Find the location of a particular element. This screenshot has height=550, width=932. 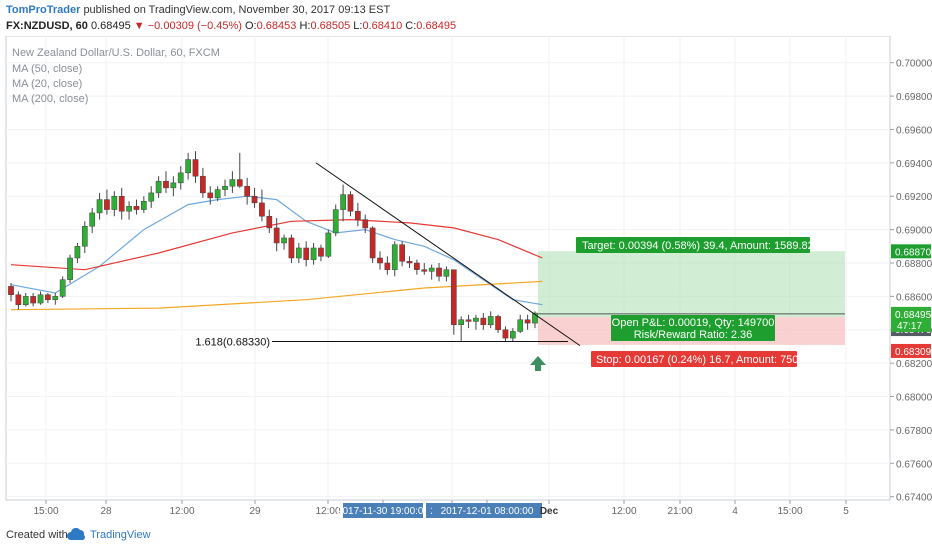

last-price: 0.68495 is located at coordinates (110, 26).